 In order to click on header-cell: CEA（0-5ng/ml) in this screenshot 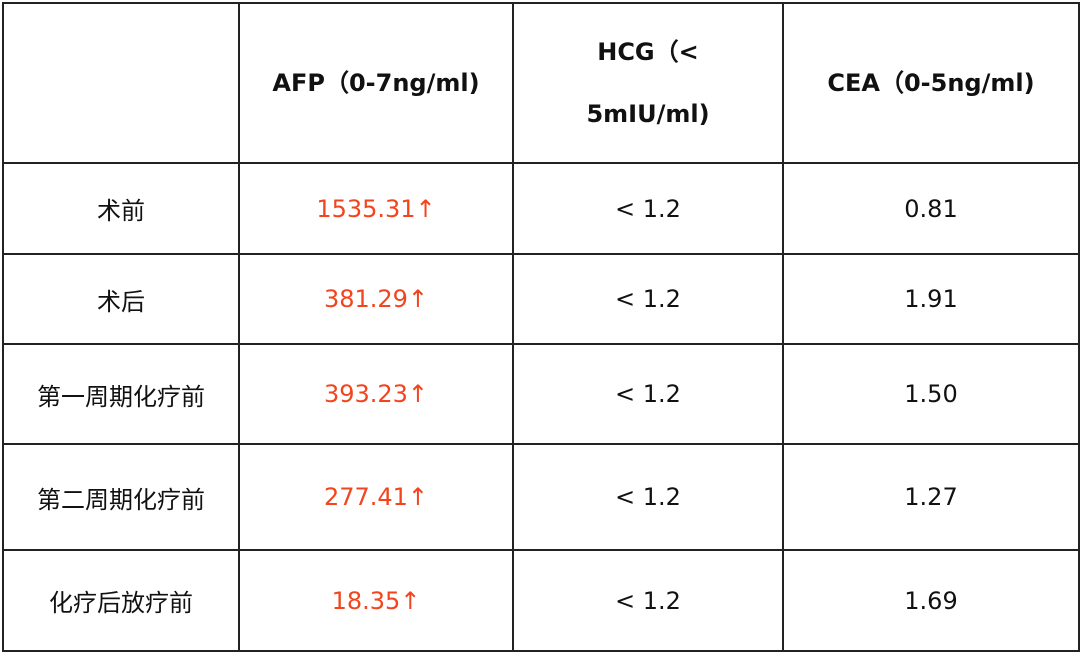, I will do `click(931, 83)`.